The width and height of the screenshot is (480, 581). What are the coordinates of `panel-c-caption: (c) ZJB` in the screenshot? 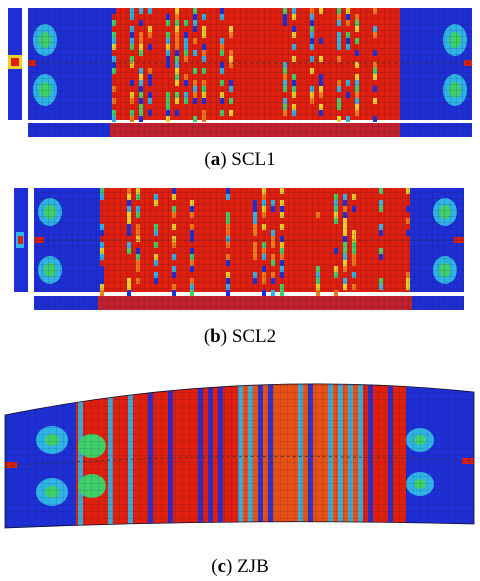 It's located at (240, 566).